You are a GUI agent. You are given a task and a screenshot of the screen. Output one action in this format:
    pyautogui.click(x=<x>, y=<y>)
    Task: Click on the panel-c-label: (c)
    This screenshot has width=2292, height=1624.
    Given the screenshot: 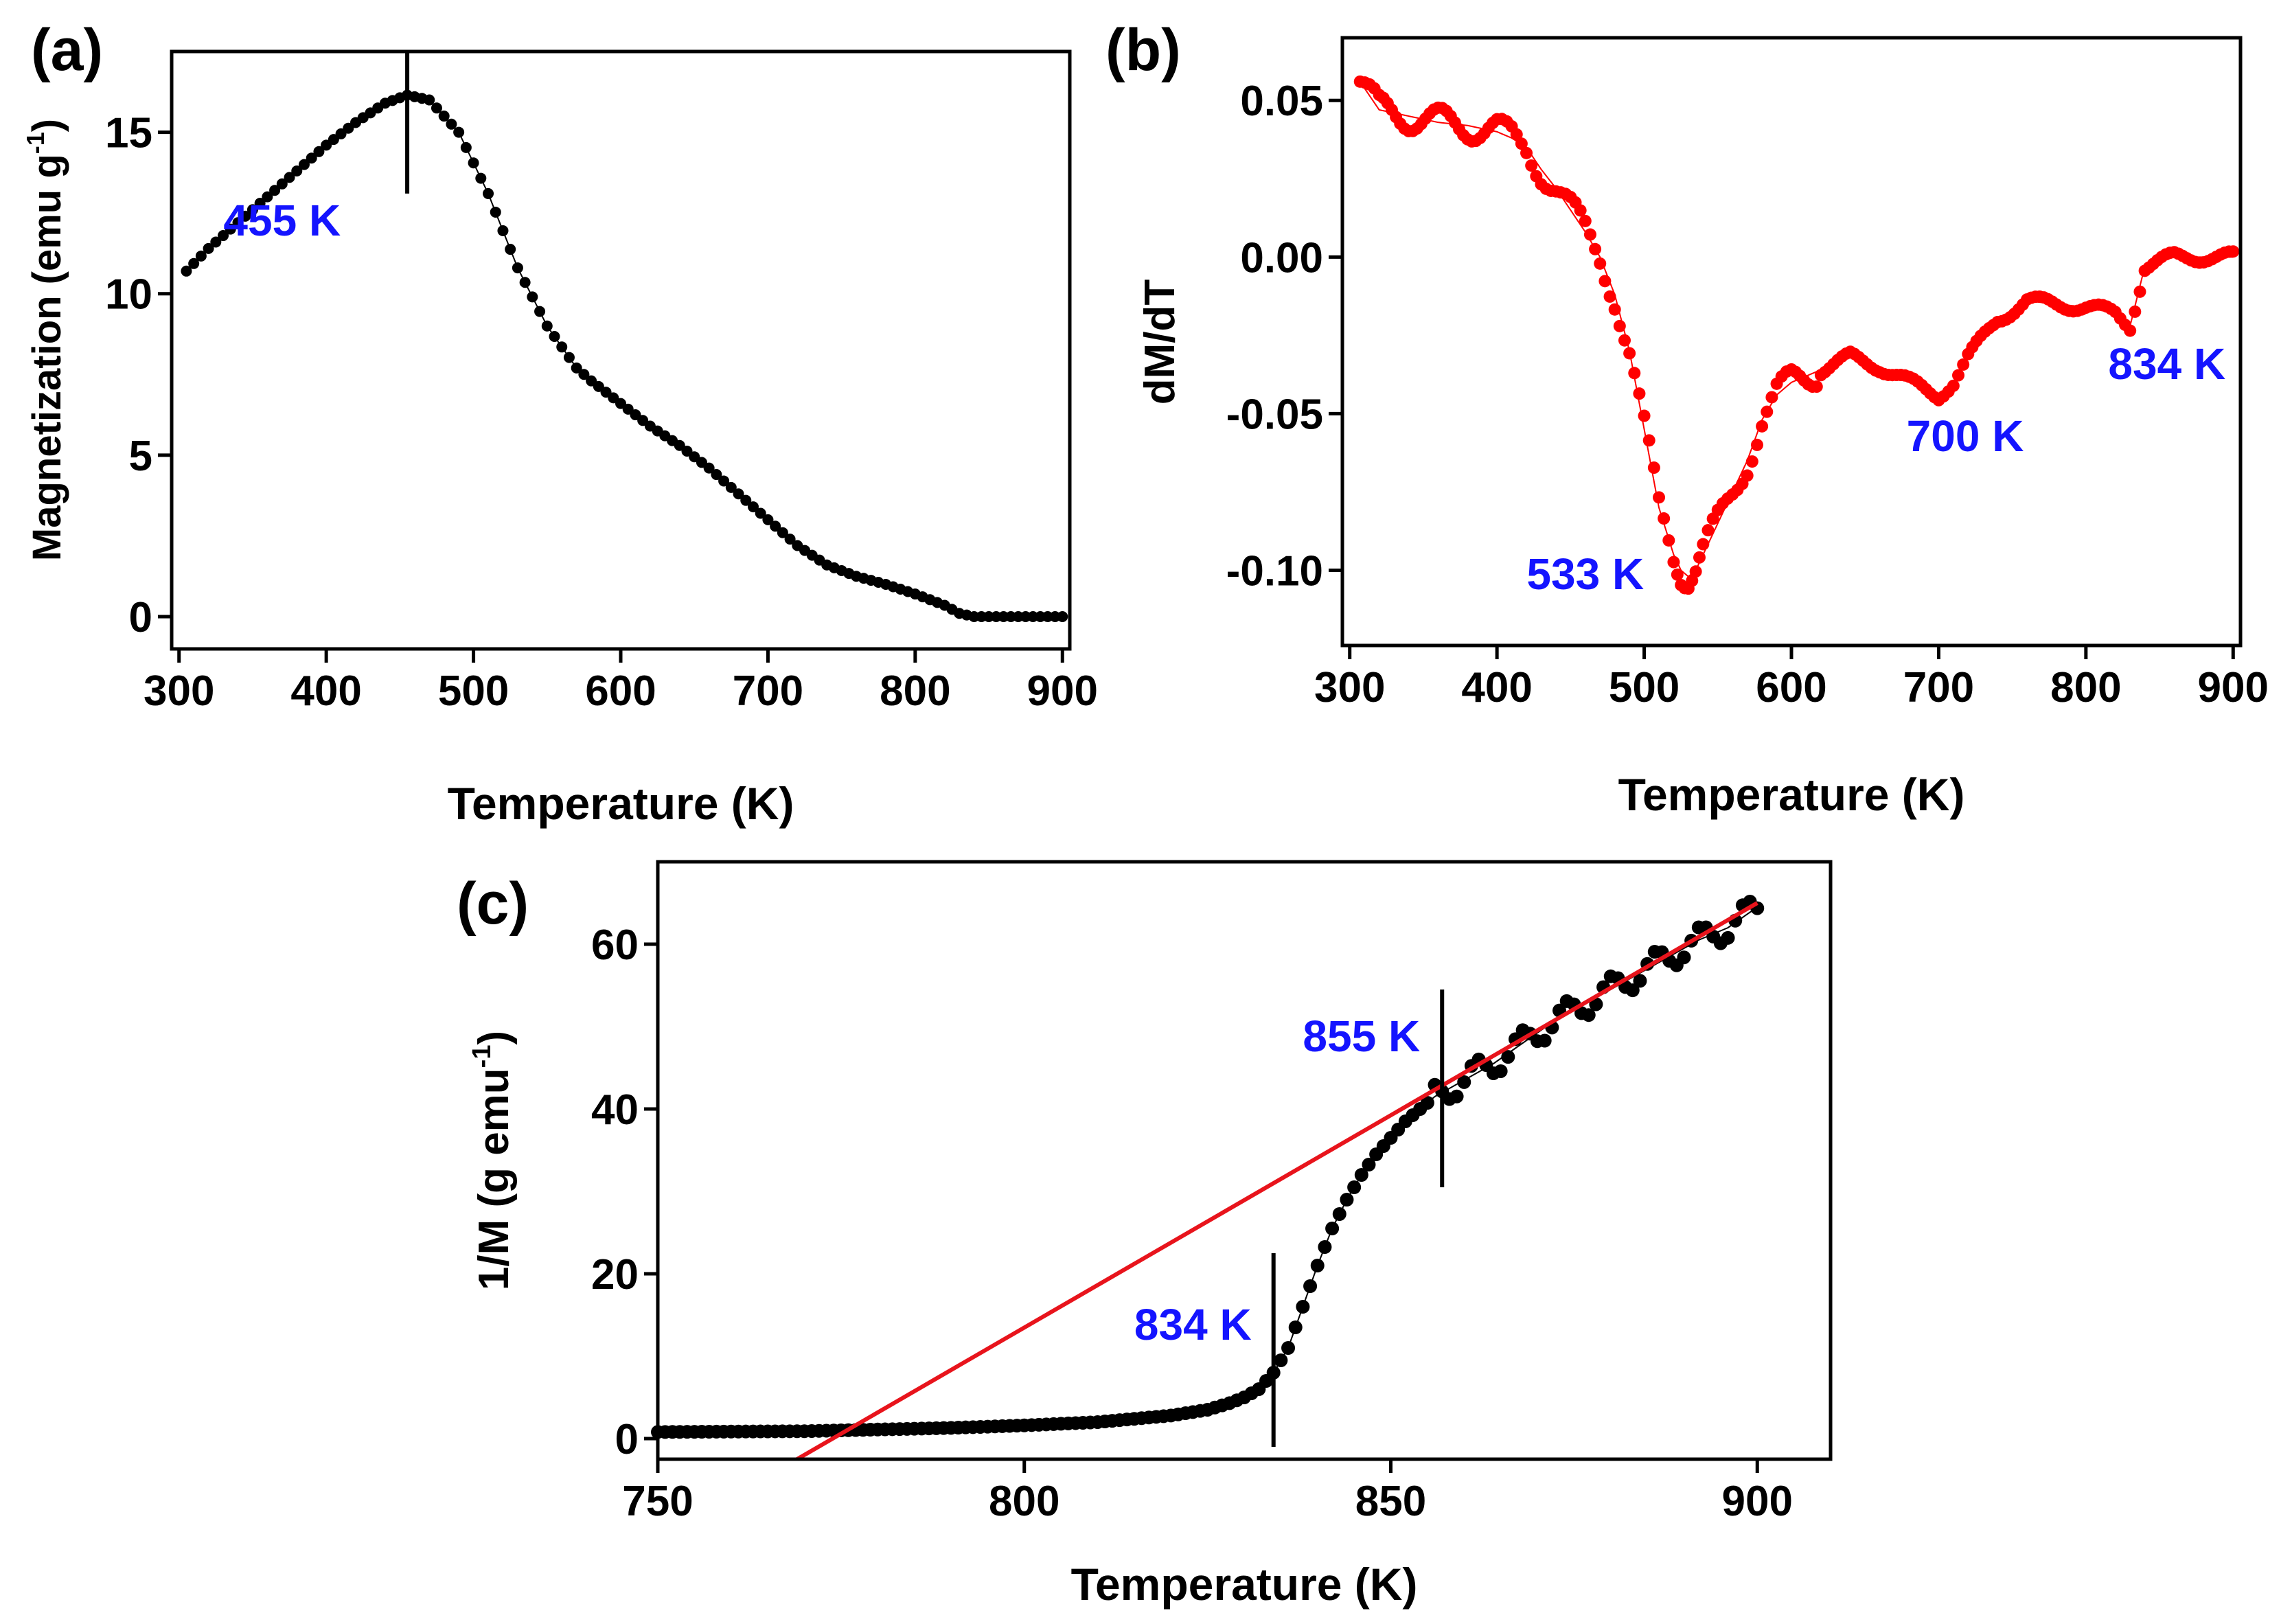 What is the action you would take?
    pyautogui.click(x=493, y=904)
    